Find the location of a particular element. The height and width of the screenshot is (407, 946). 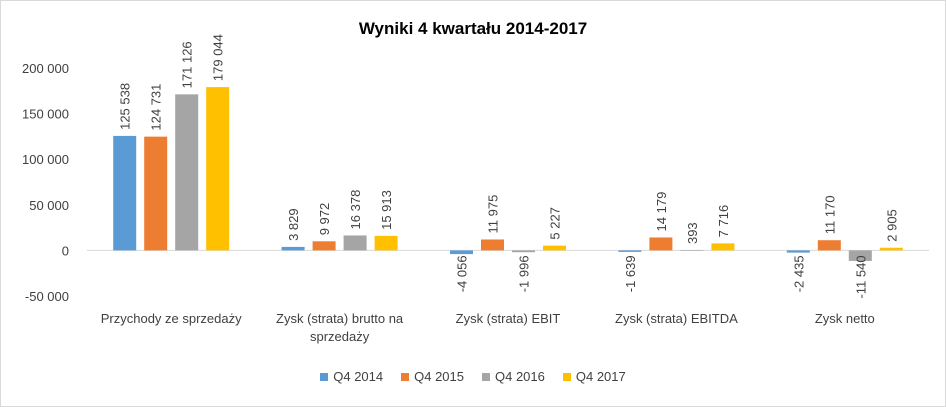

data-label: 2 905 is located at coordinates (891, 225).